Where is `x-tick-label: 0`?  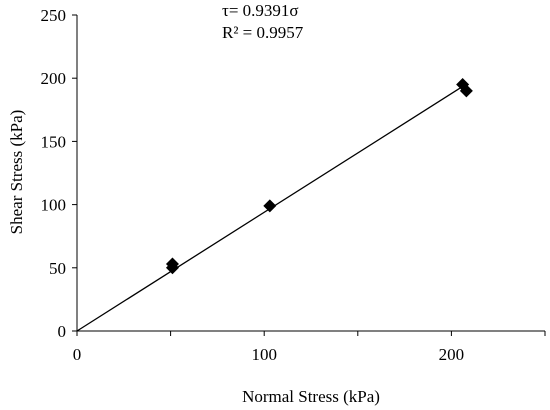
x-tick-label: 0 is located at coordinates (77, 354).